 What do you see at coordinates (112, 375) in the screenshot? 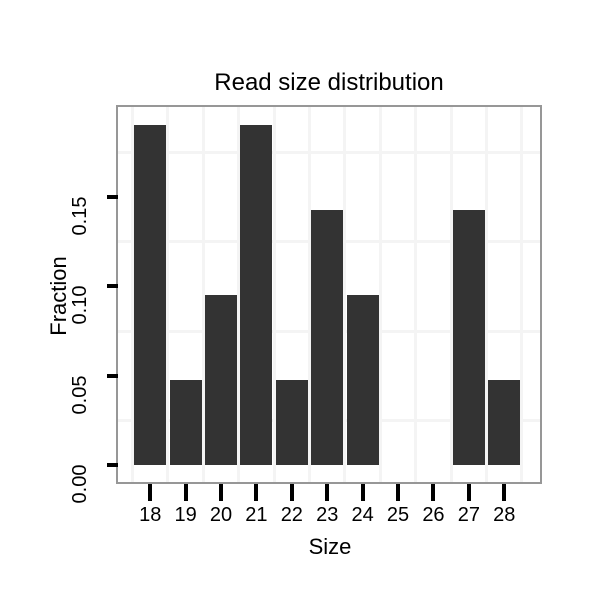
I see `y-tick-0.05` at bounding box center [112, 375].